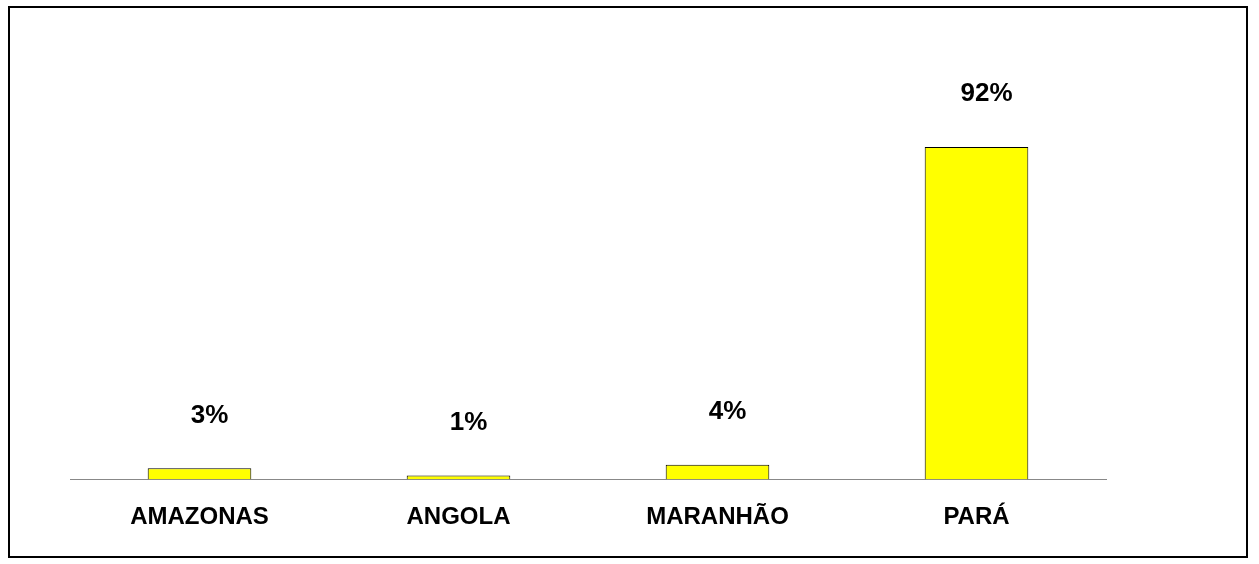  I want to click on data-label: 3%, so click(209, 413).